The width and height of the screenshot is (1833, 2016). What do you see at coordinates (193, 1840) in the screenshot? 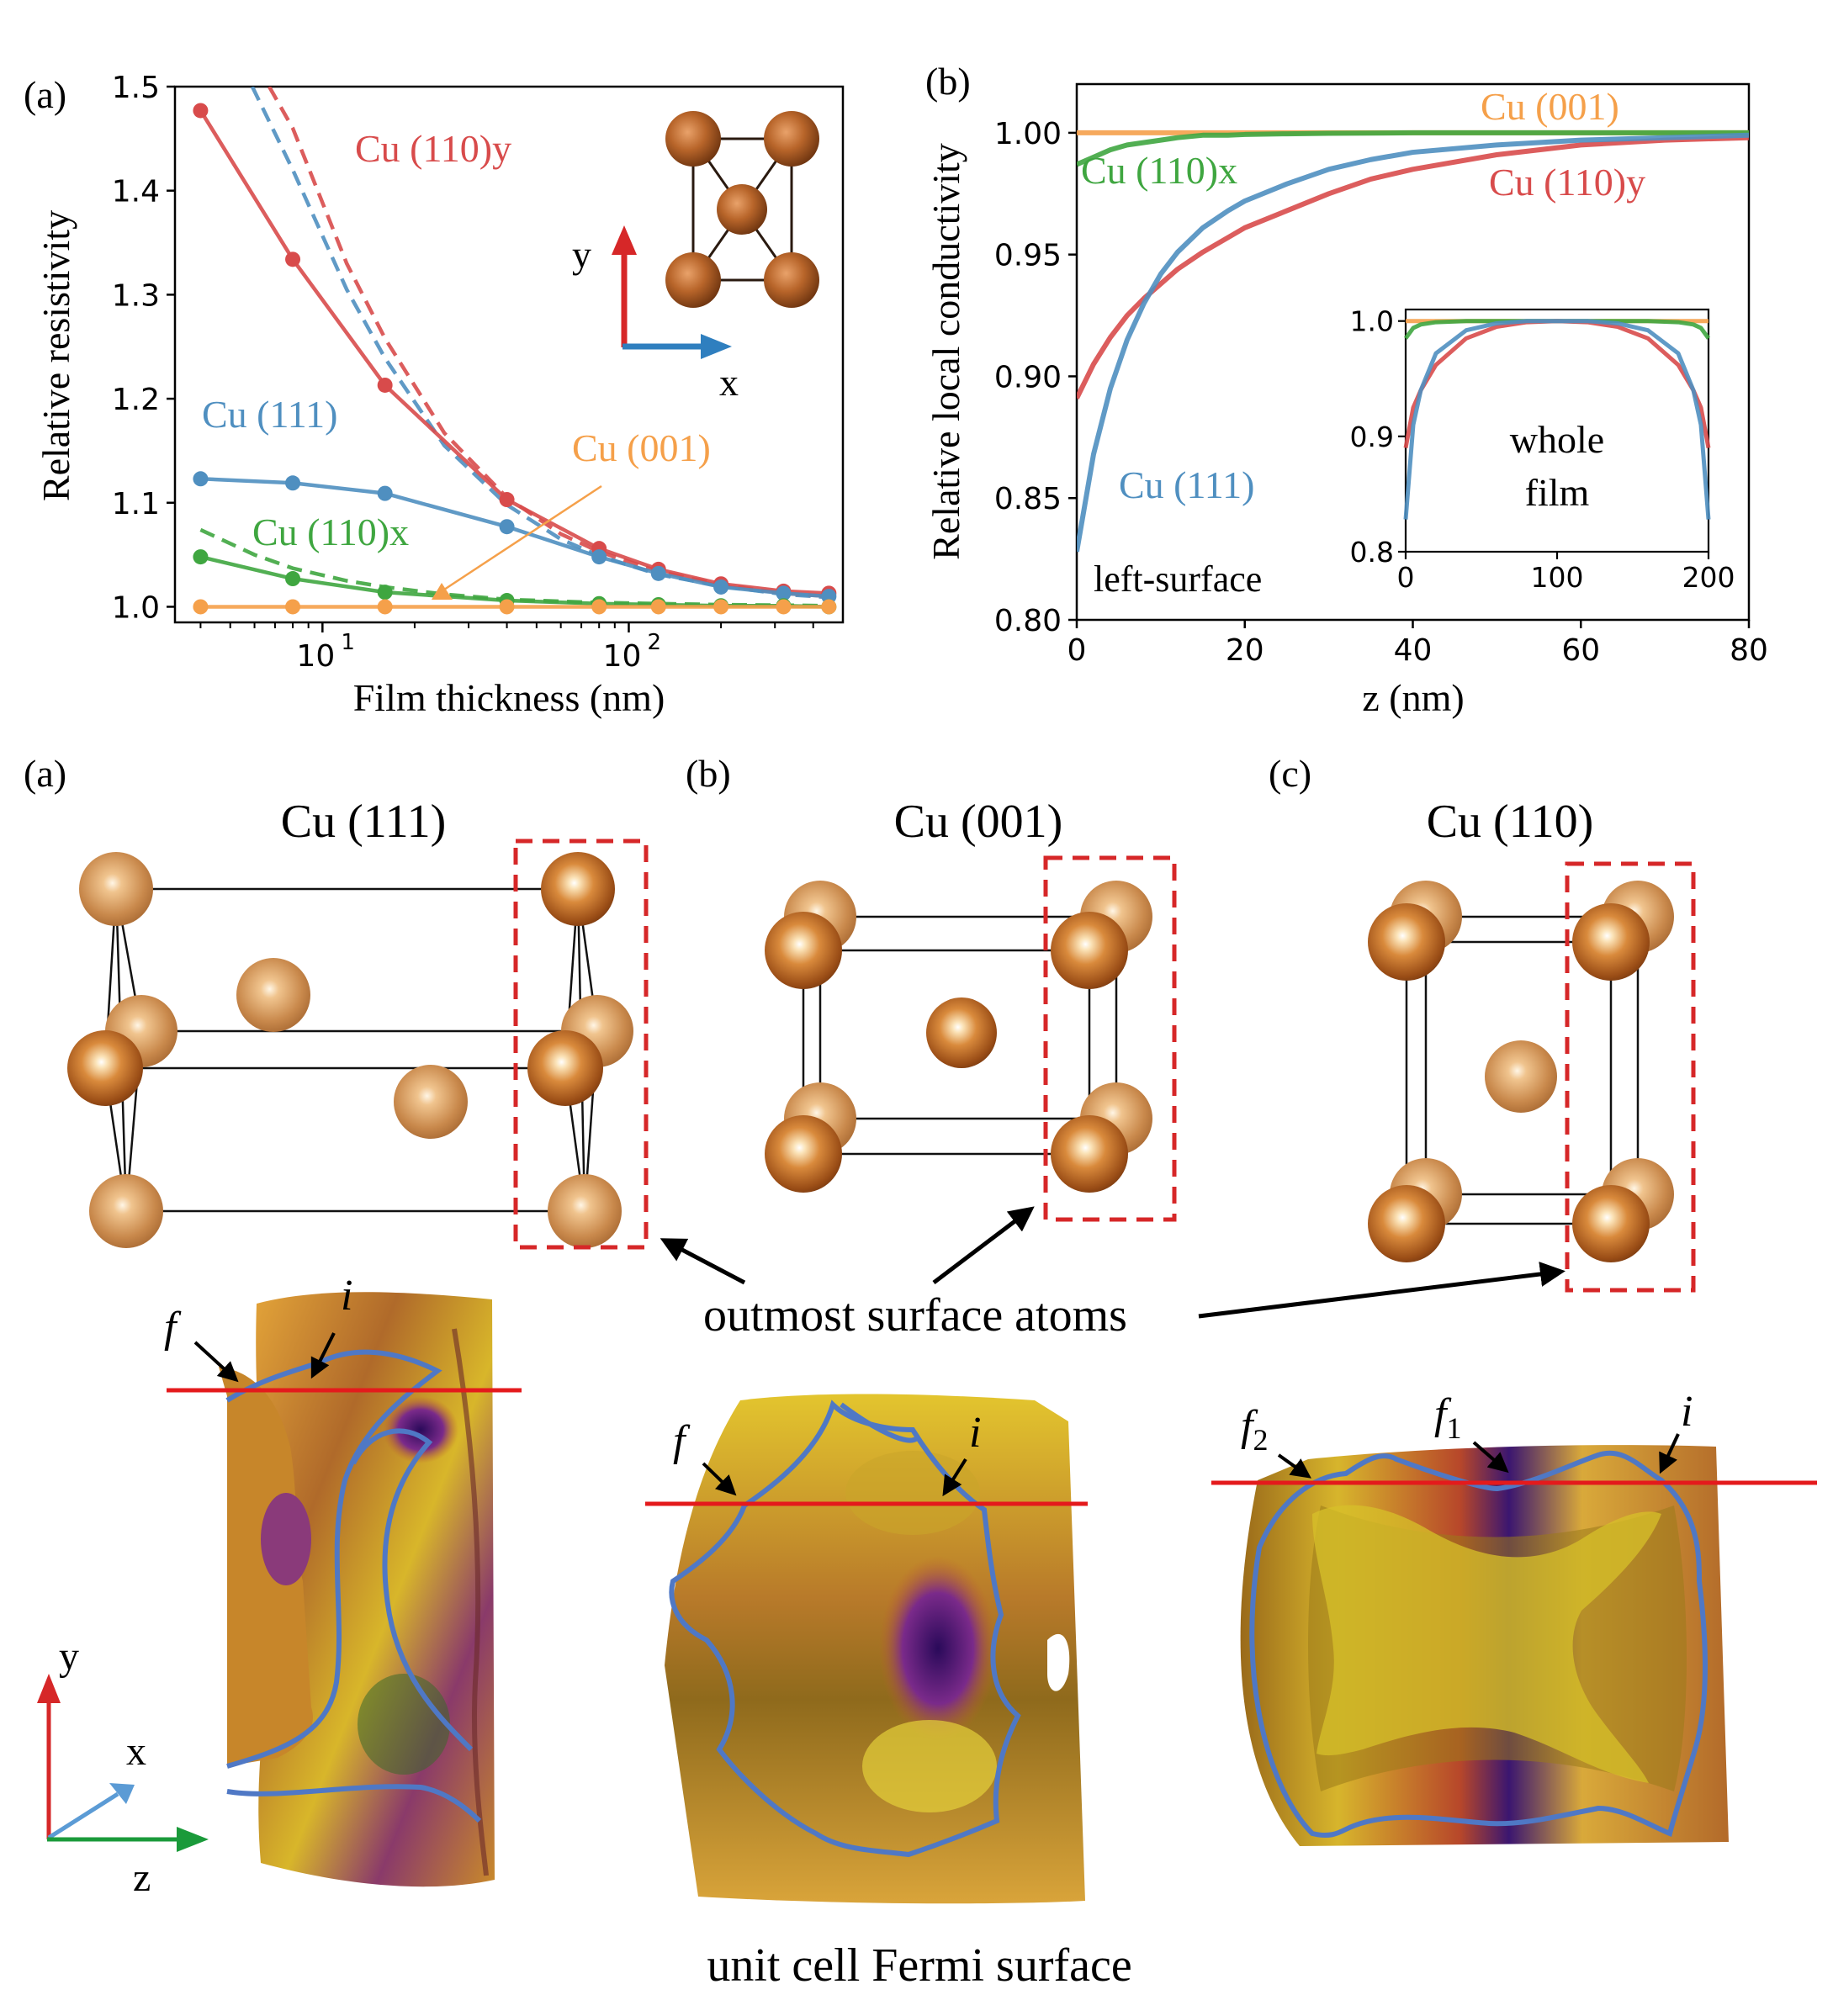
I see `triad-z-head` at bounding box center [193, 1840].